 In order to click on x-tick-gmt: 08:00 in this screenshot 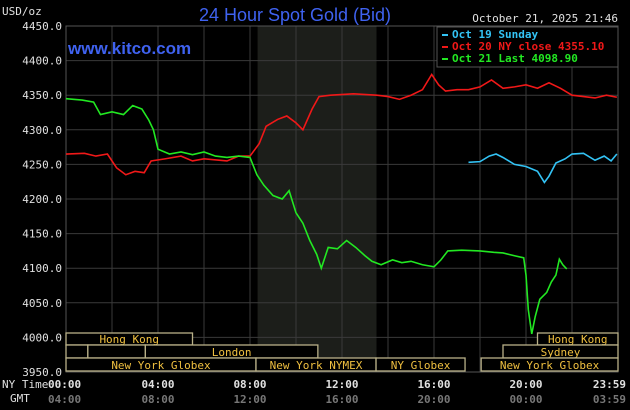, I will do `click(157, 399)`.